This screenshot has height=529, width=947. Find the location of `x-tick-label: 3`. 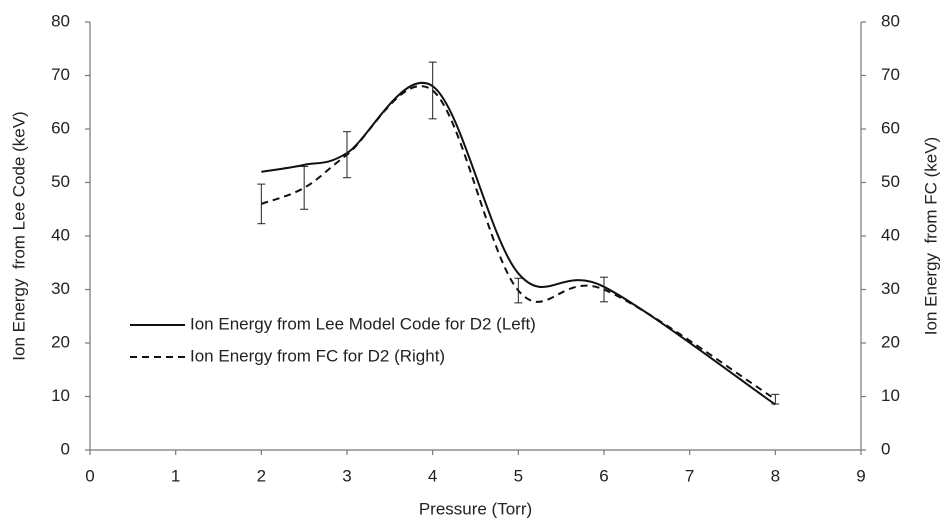

x-tick-label: 3 is located at coordinates (346, 475).